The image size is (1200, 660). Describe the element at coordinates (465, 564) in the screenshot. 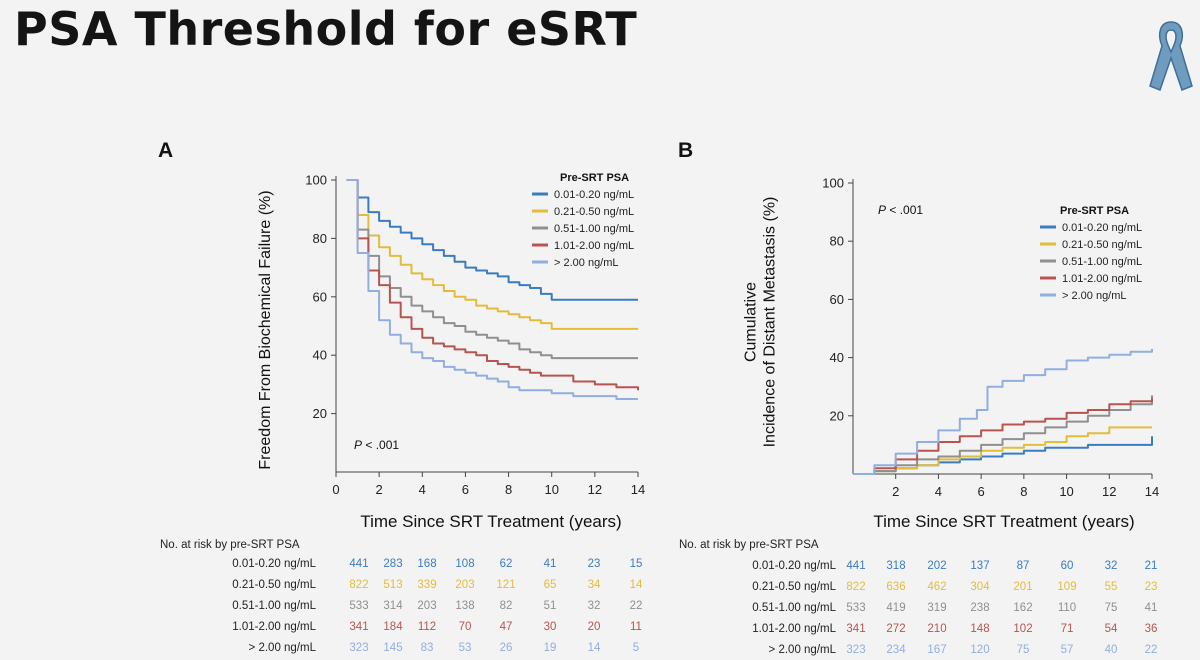

I see `risk-count: 108` at that location.